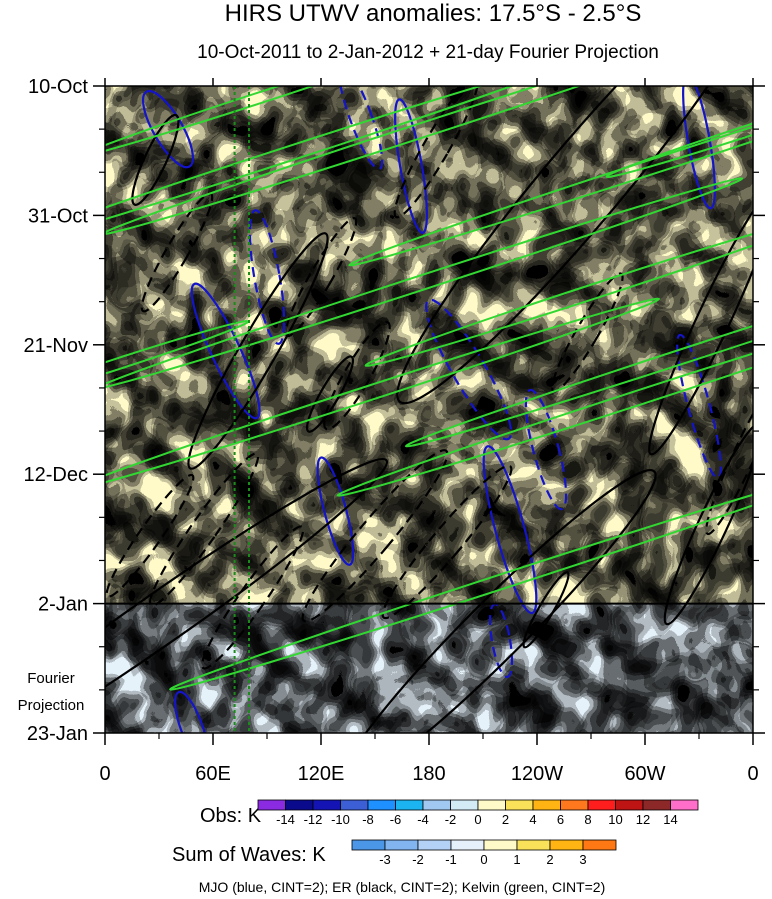 The height and width of the screenshot is (899, 772). What do you see at coordinates (537, 774) in the screenshot?
I see `x-tick-label: 120W` at bounding box center [537, 774].